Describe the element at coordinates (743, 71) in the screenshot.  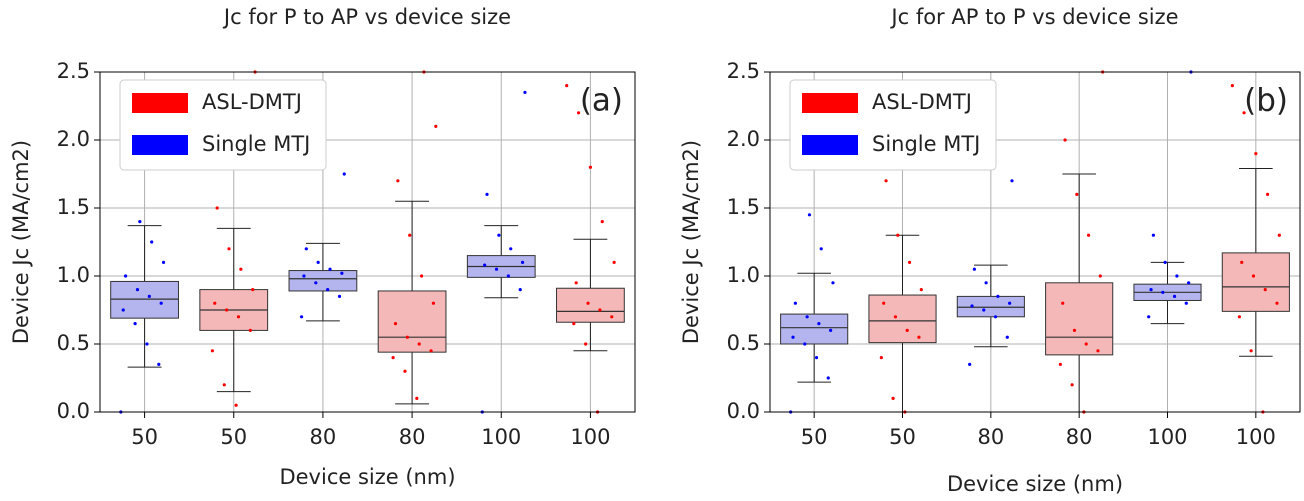
I see `y-tick-label: 2.5` at that location.